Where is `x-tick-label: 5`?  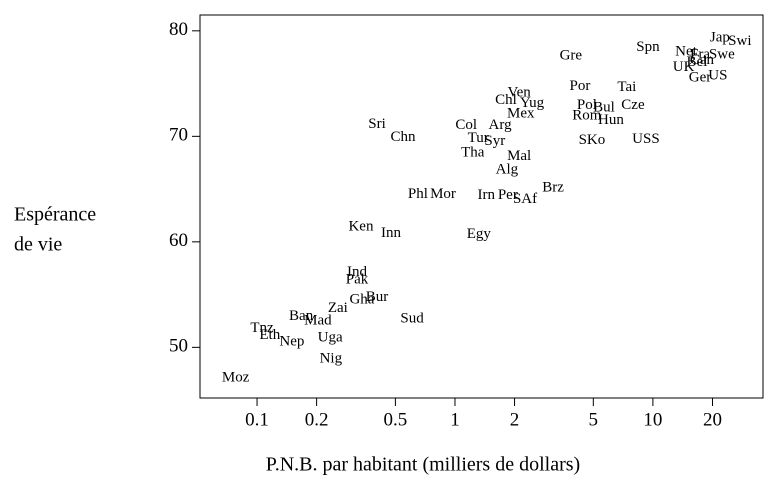 x-tick-label: 5 is located at coordinates (594, 419).